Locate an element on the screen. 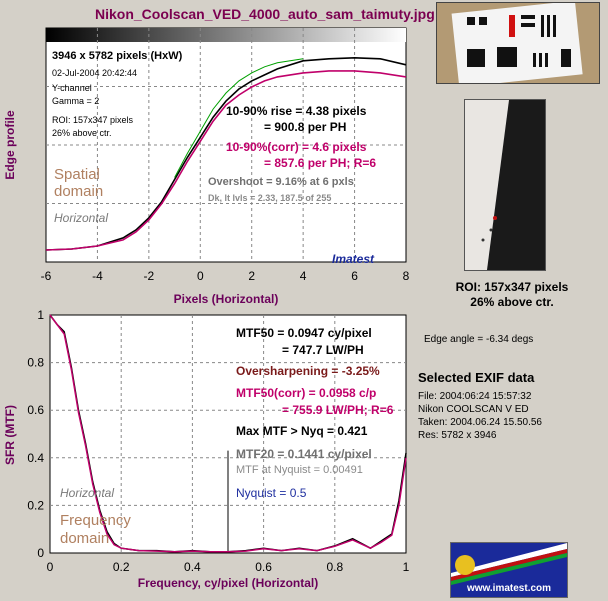 Image resolution: width=608 pixels, height=601 pixels. edge-xtick-label: 8 is located at coordinates (406, 276).